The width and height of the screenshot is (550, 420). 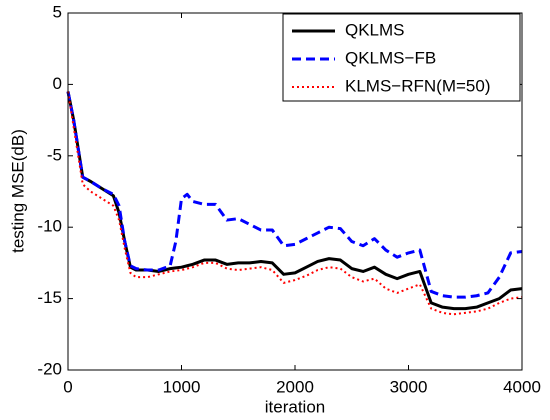 What do you see at coordinates (54, 154) in the screenshot?
I see `y-tick-label: -5` at bounding box center [54, 154].